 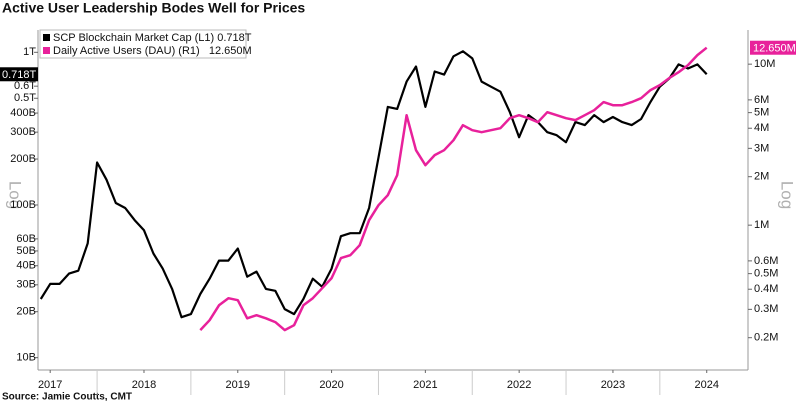 What do you see at coordinates (25, 86) in the screenshot?
I see `y-tick-label: 0.6T` at bounding box center [25, 86].